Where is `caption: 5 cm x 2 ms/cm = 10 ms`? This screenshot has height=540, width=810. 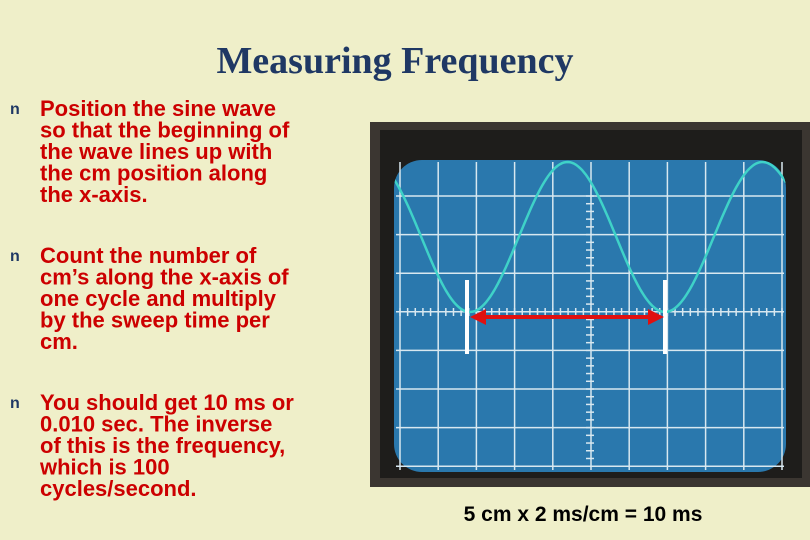
caption: 5 cm x 2 ms/cm = 10 ms is located at coordinates (583, 514).